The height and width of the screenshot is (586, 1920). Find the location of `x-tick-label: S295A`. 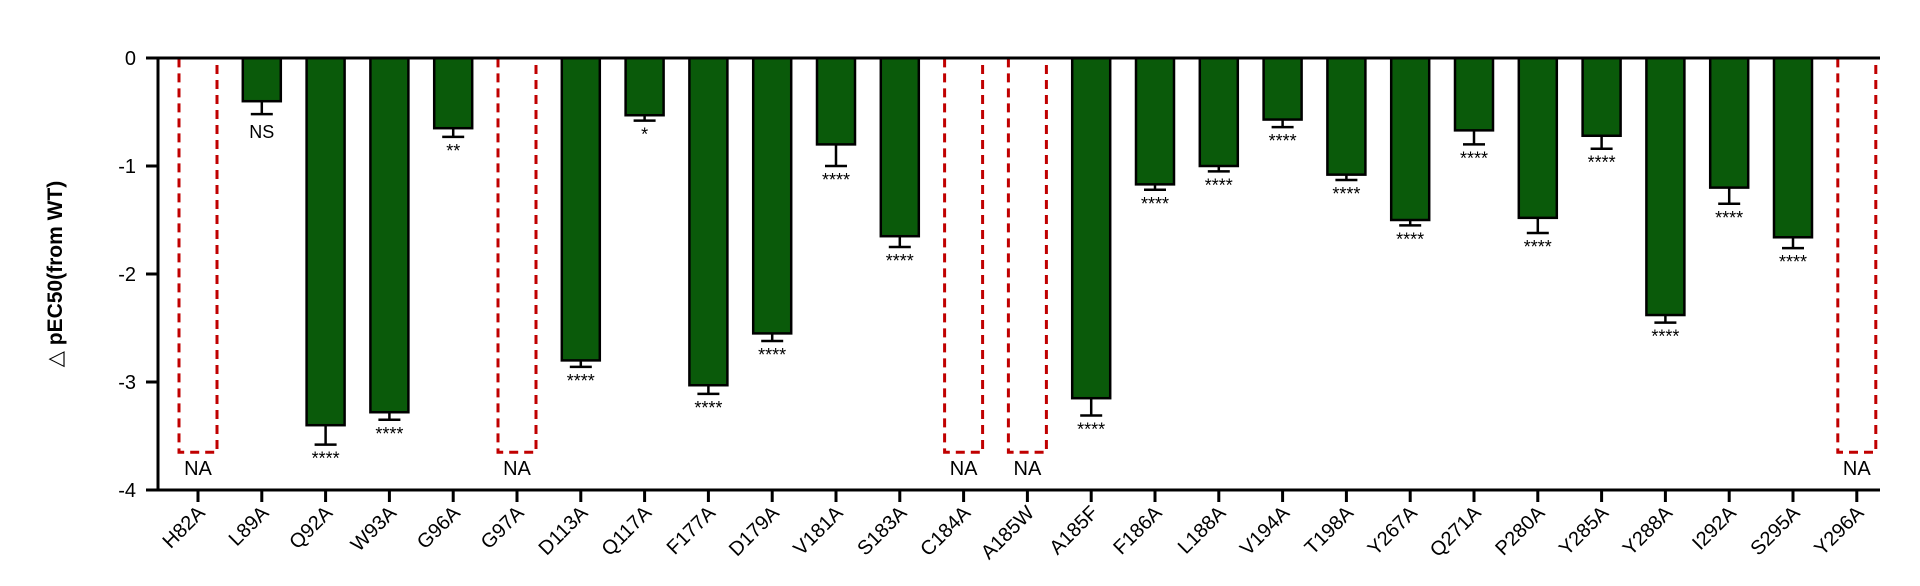

x-tick-label: S295A is located at coordinates (1776, 531).